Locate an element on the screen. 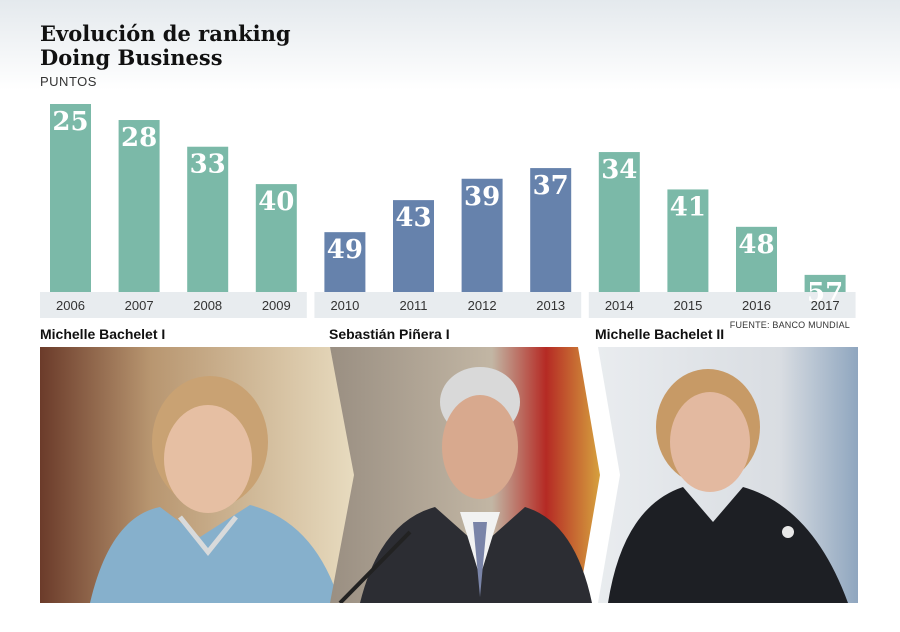 Image resolution: width=900 pixels, height=632 pixels. x-tick-2011: 2011 is located at coordinates (414, 305).